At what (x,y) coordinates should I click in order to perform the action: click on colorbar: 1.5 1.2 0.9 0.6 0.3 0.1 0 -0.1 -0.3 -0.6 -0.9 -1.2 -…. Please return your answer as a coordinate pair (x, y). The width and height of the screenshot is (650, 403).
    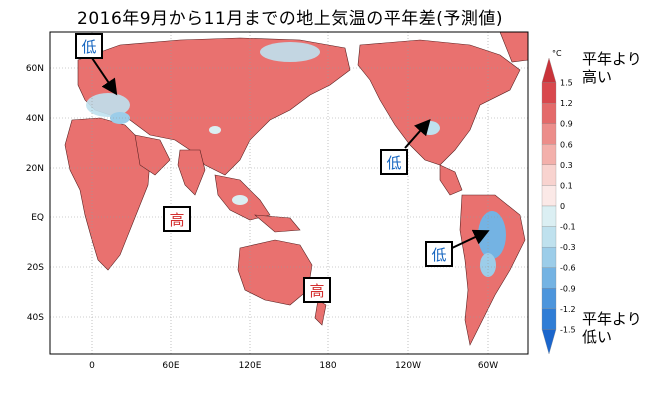
    Looking at the image, I should click on (558, 206).